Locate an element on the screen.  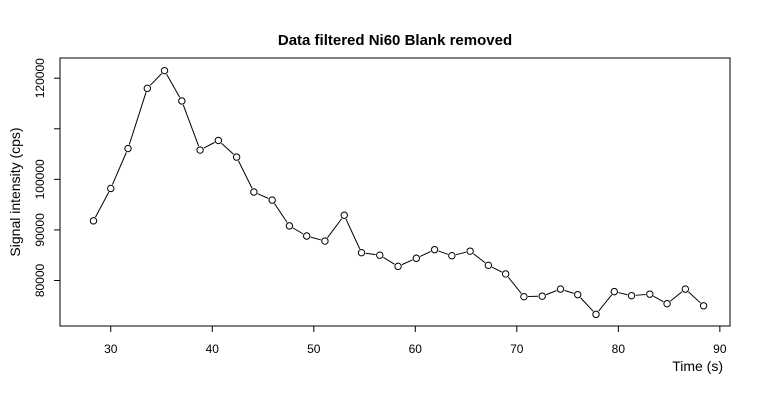
x-axis-label: Time (s) is located at coordinates (697, 366).